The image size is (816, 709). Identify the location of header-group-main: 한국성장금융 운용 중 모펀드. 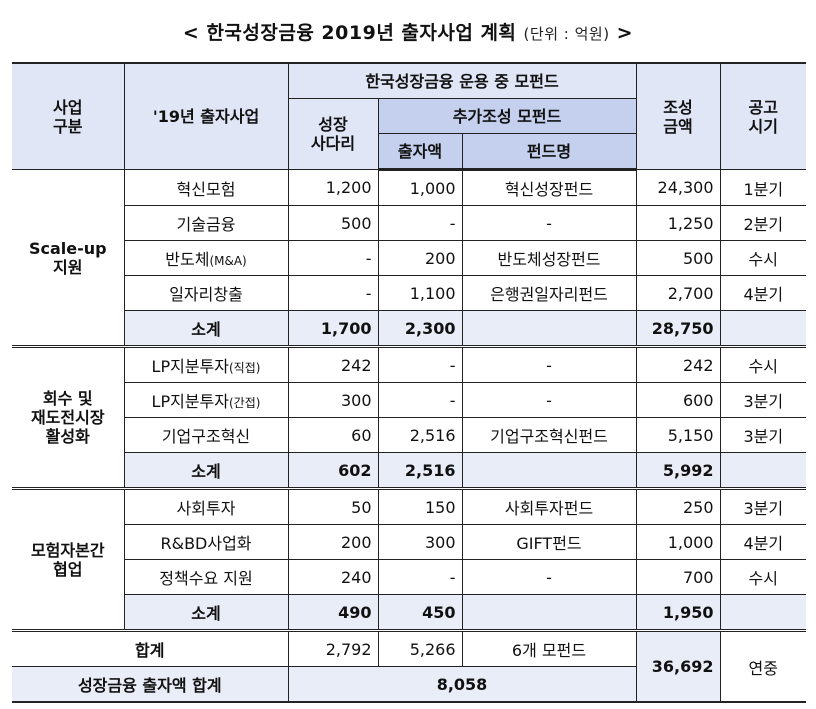
(462, 80).